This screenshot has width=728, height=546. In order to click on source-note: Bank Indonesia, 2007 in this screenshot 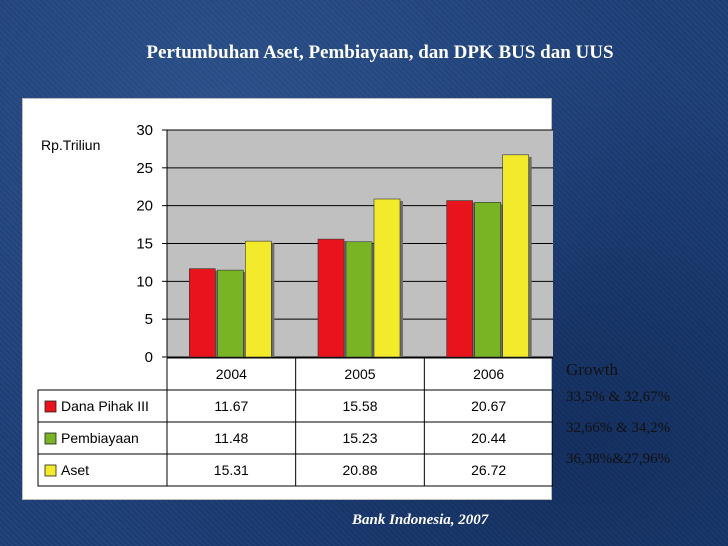, I will do `click(420, 520)`.